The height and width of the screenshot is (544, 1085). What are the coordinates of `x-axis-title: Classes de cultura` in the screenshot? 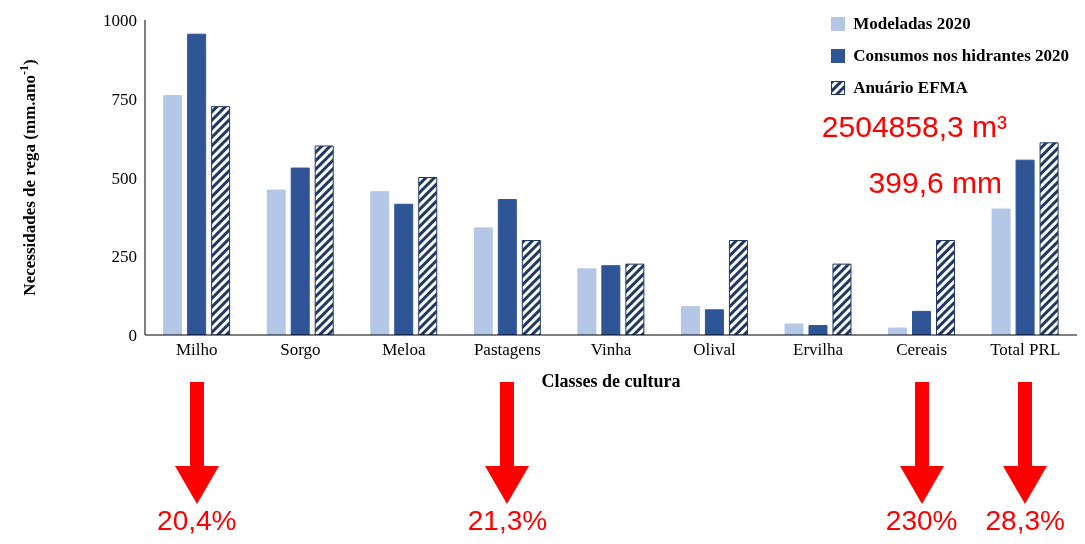 It's located at (611, 381).